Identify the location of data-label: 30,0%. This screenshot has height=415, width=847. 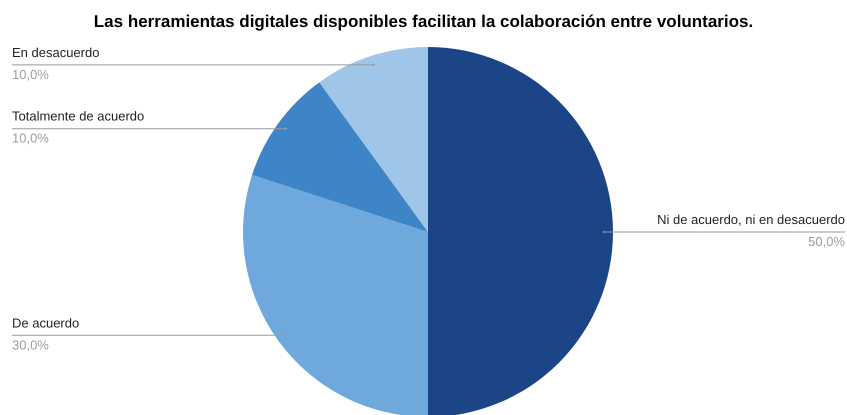
(31, 344).